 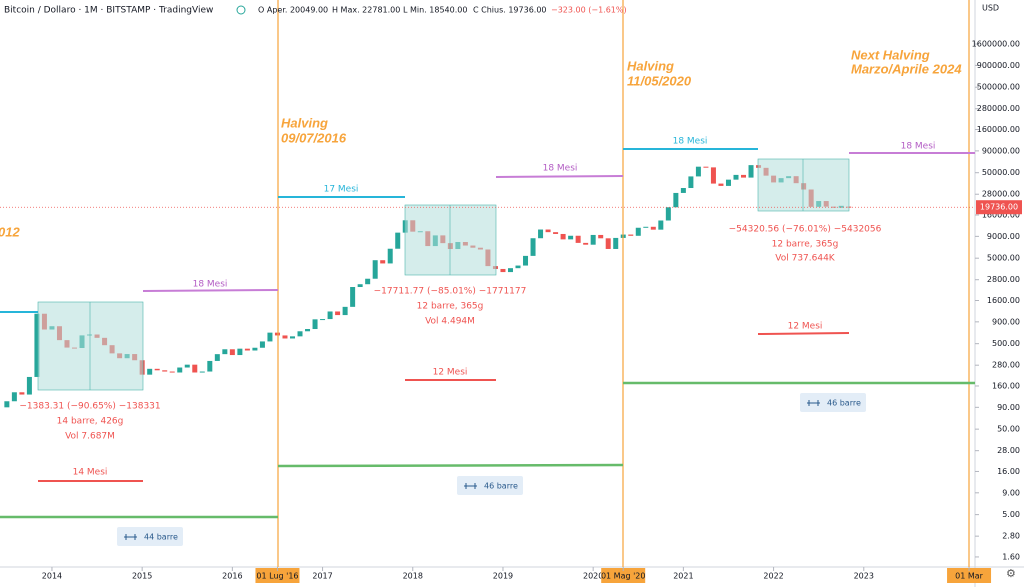 What do you see at coordinates (510, 10) in the screenshot?
I see `ohlc-close: C Chius. 19736.00` at bounding box center [510, 10].